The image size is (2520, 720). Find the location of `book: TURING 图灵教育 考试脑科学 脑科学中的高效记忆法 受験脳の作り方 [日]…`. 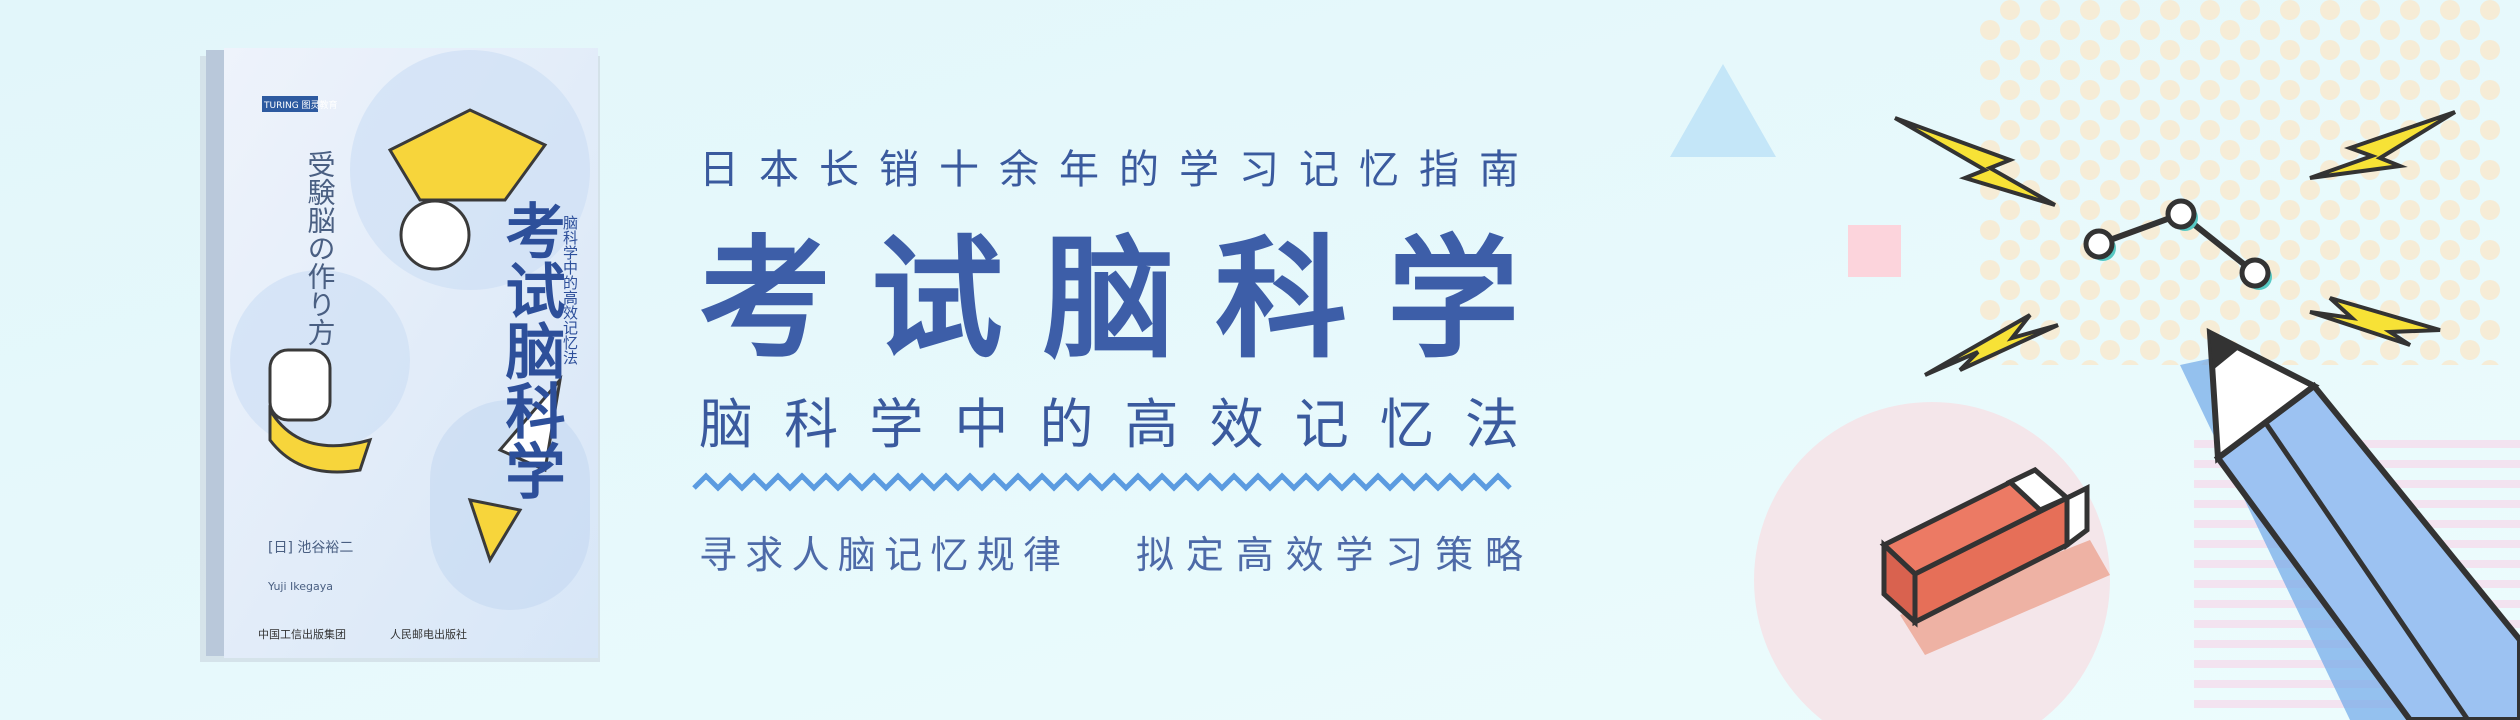

book: TURING 图灵教育 考试脑科学 脑科学中的高效记忆法 受験脳の作り方 [日]… is located at coordinates (400, 355).